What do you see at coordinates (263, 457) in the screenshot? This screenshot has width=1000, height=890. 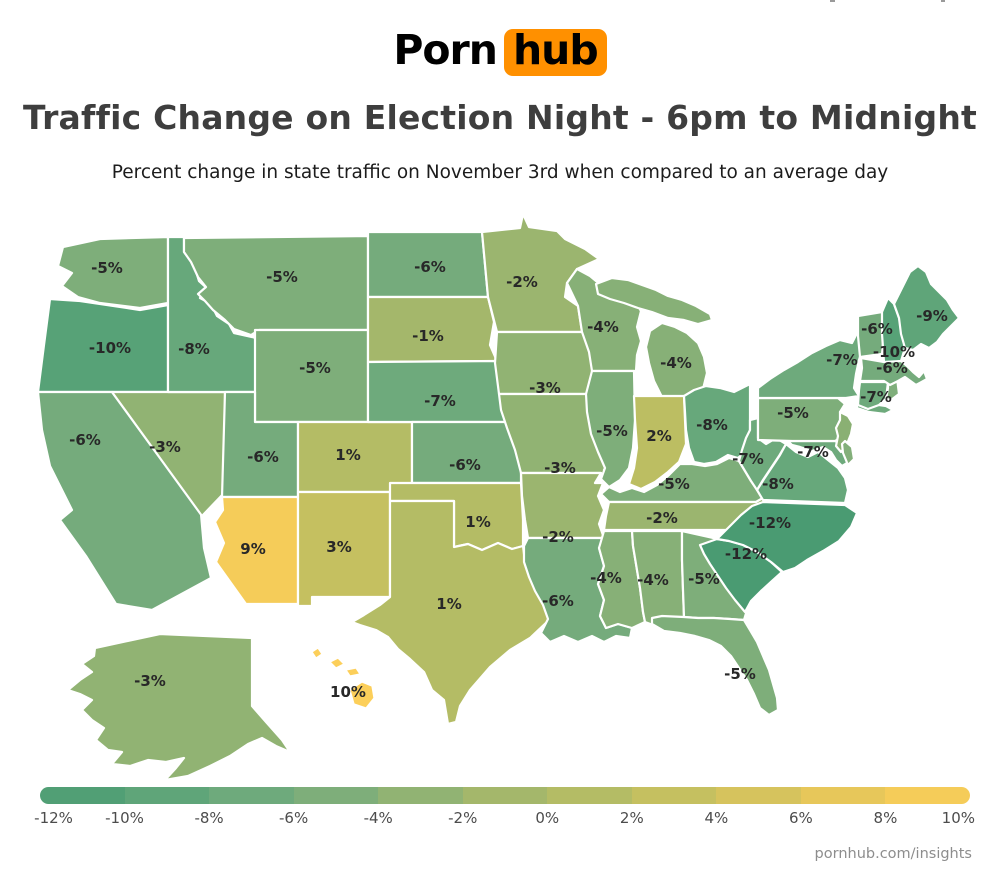 I see `state-label-ut: -6%` at bounding box center [263, 457].